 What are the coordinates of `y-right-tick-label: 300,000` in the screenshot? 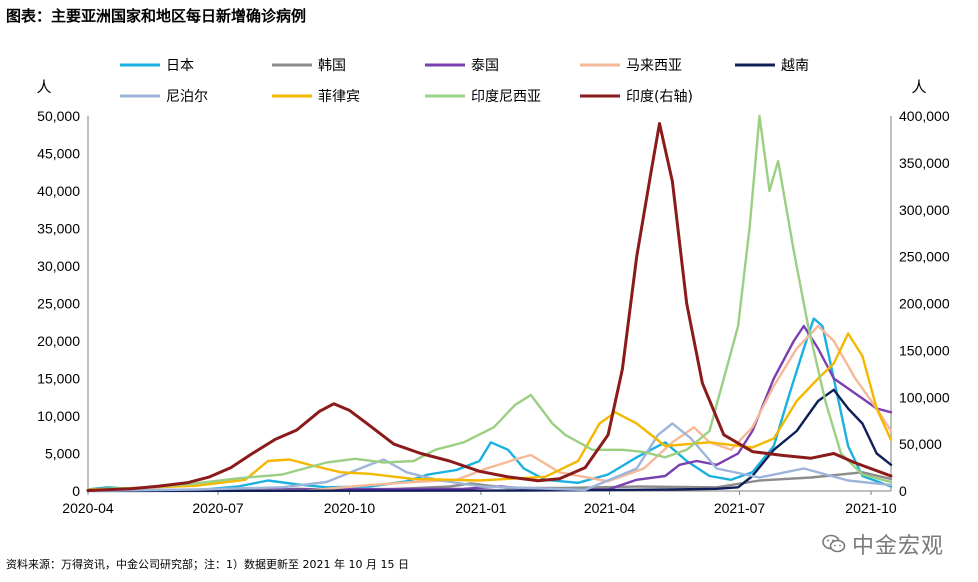 It's located at (924, 210).